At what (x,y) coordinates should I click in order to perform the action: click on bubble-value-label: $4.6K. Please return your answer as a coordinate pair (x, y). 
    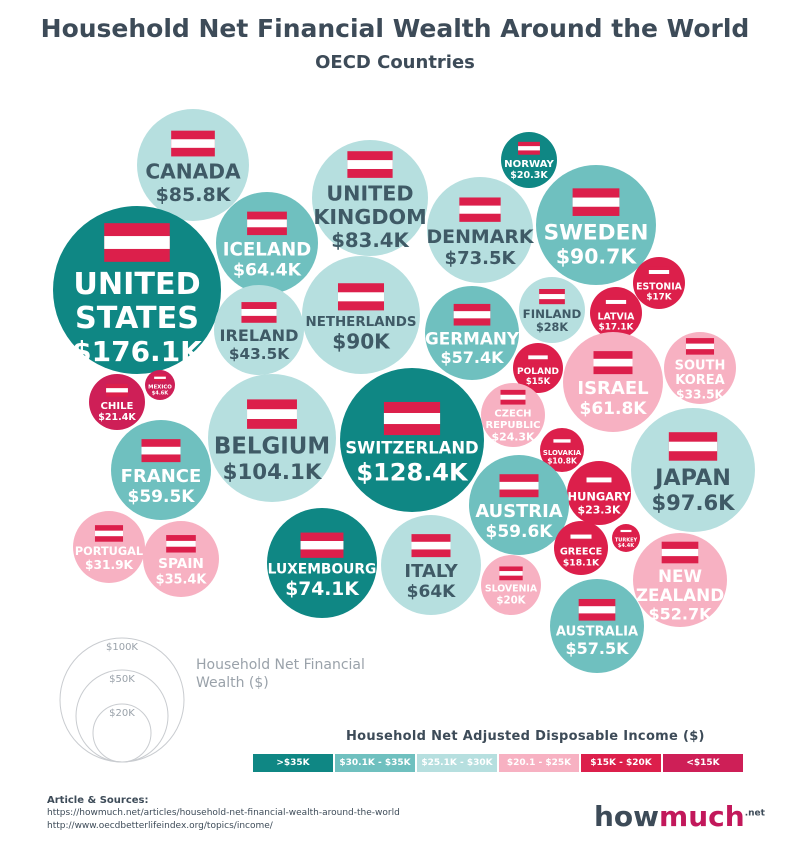
    Looking at the image, I should click on (161, 394).